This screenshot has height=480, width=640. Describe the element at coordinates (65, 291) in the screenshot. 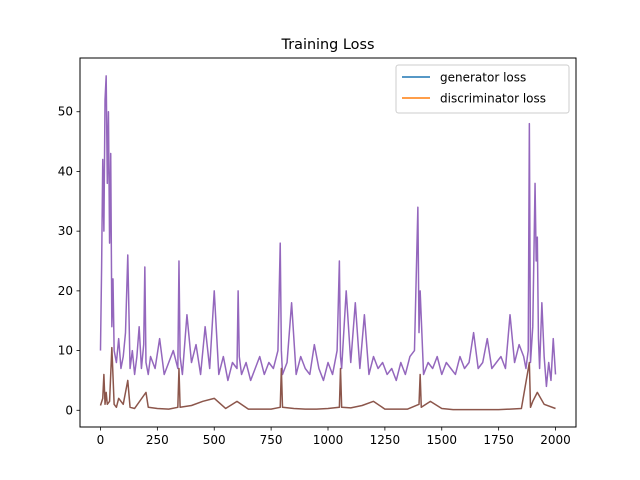

I see `y-tick-label: 20` at that location.